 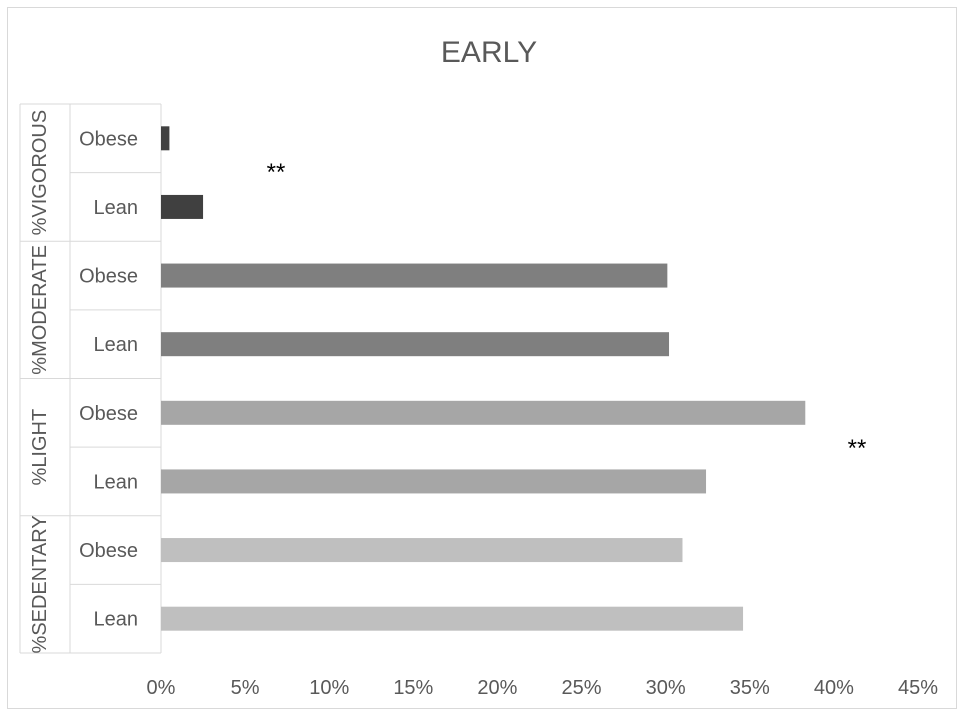 I want to click on x-tick-label: 40%, so click(x=834, y=688).